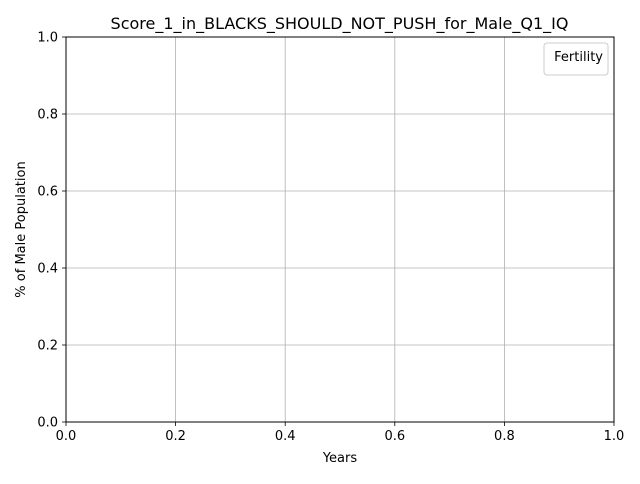  I want to click on y-tick-label: 1.0, so click(47, 38).